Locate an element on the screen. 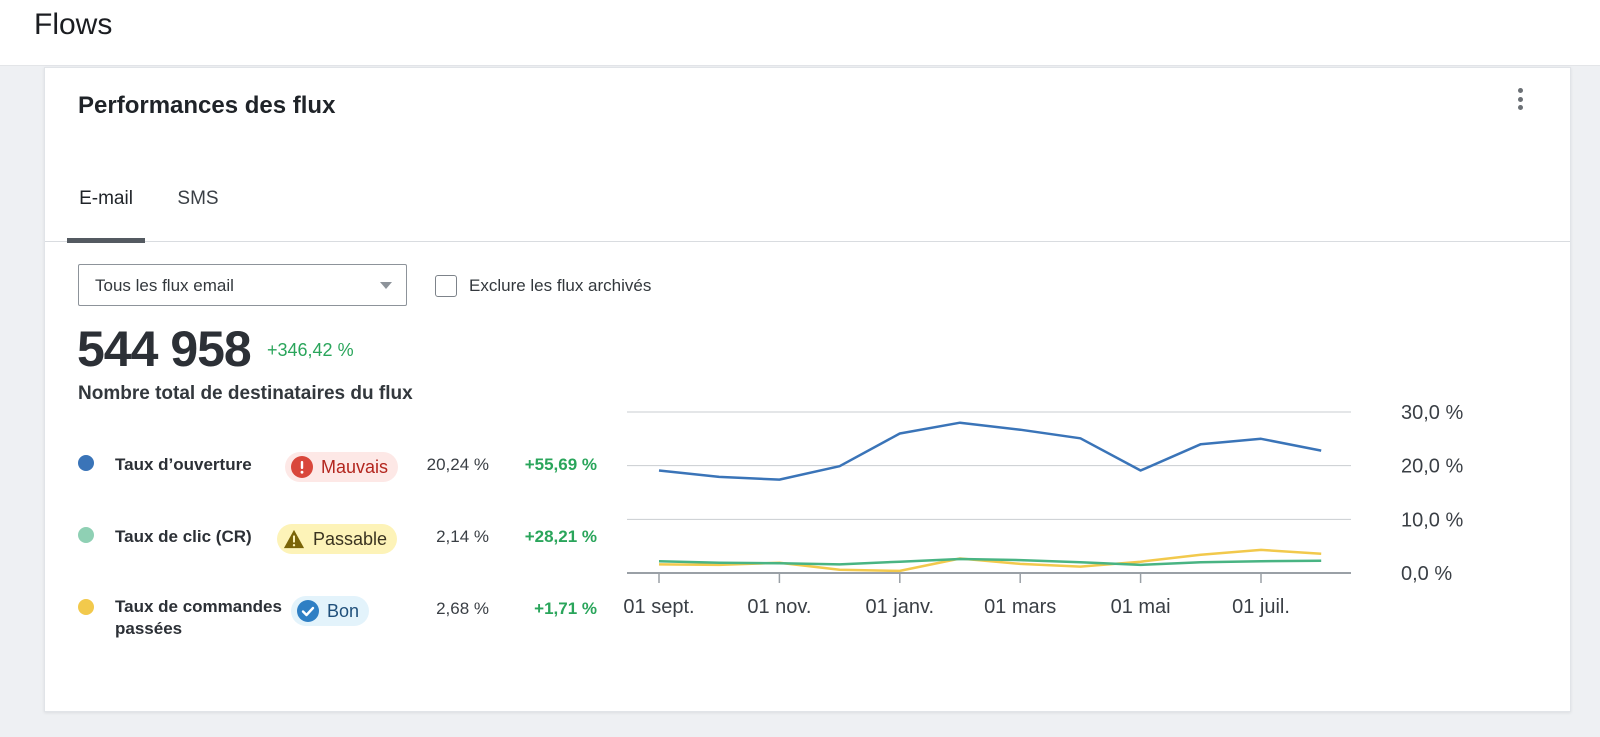  x-tick-label: 01 sept. is located at coordinates (658, 607).